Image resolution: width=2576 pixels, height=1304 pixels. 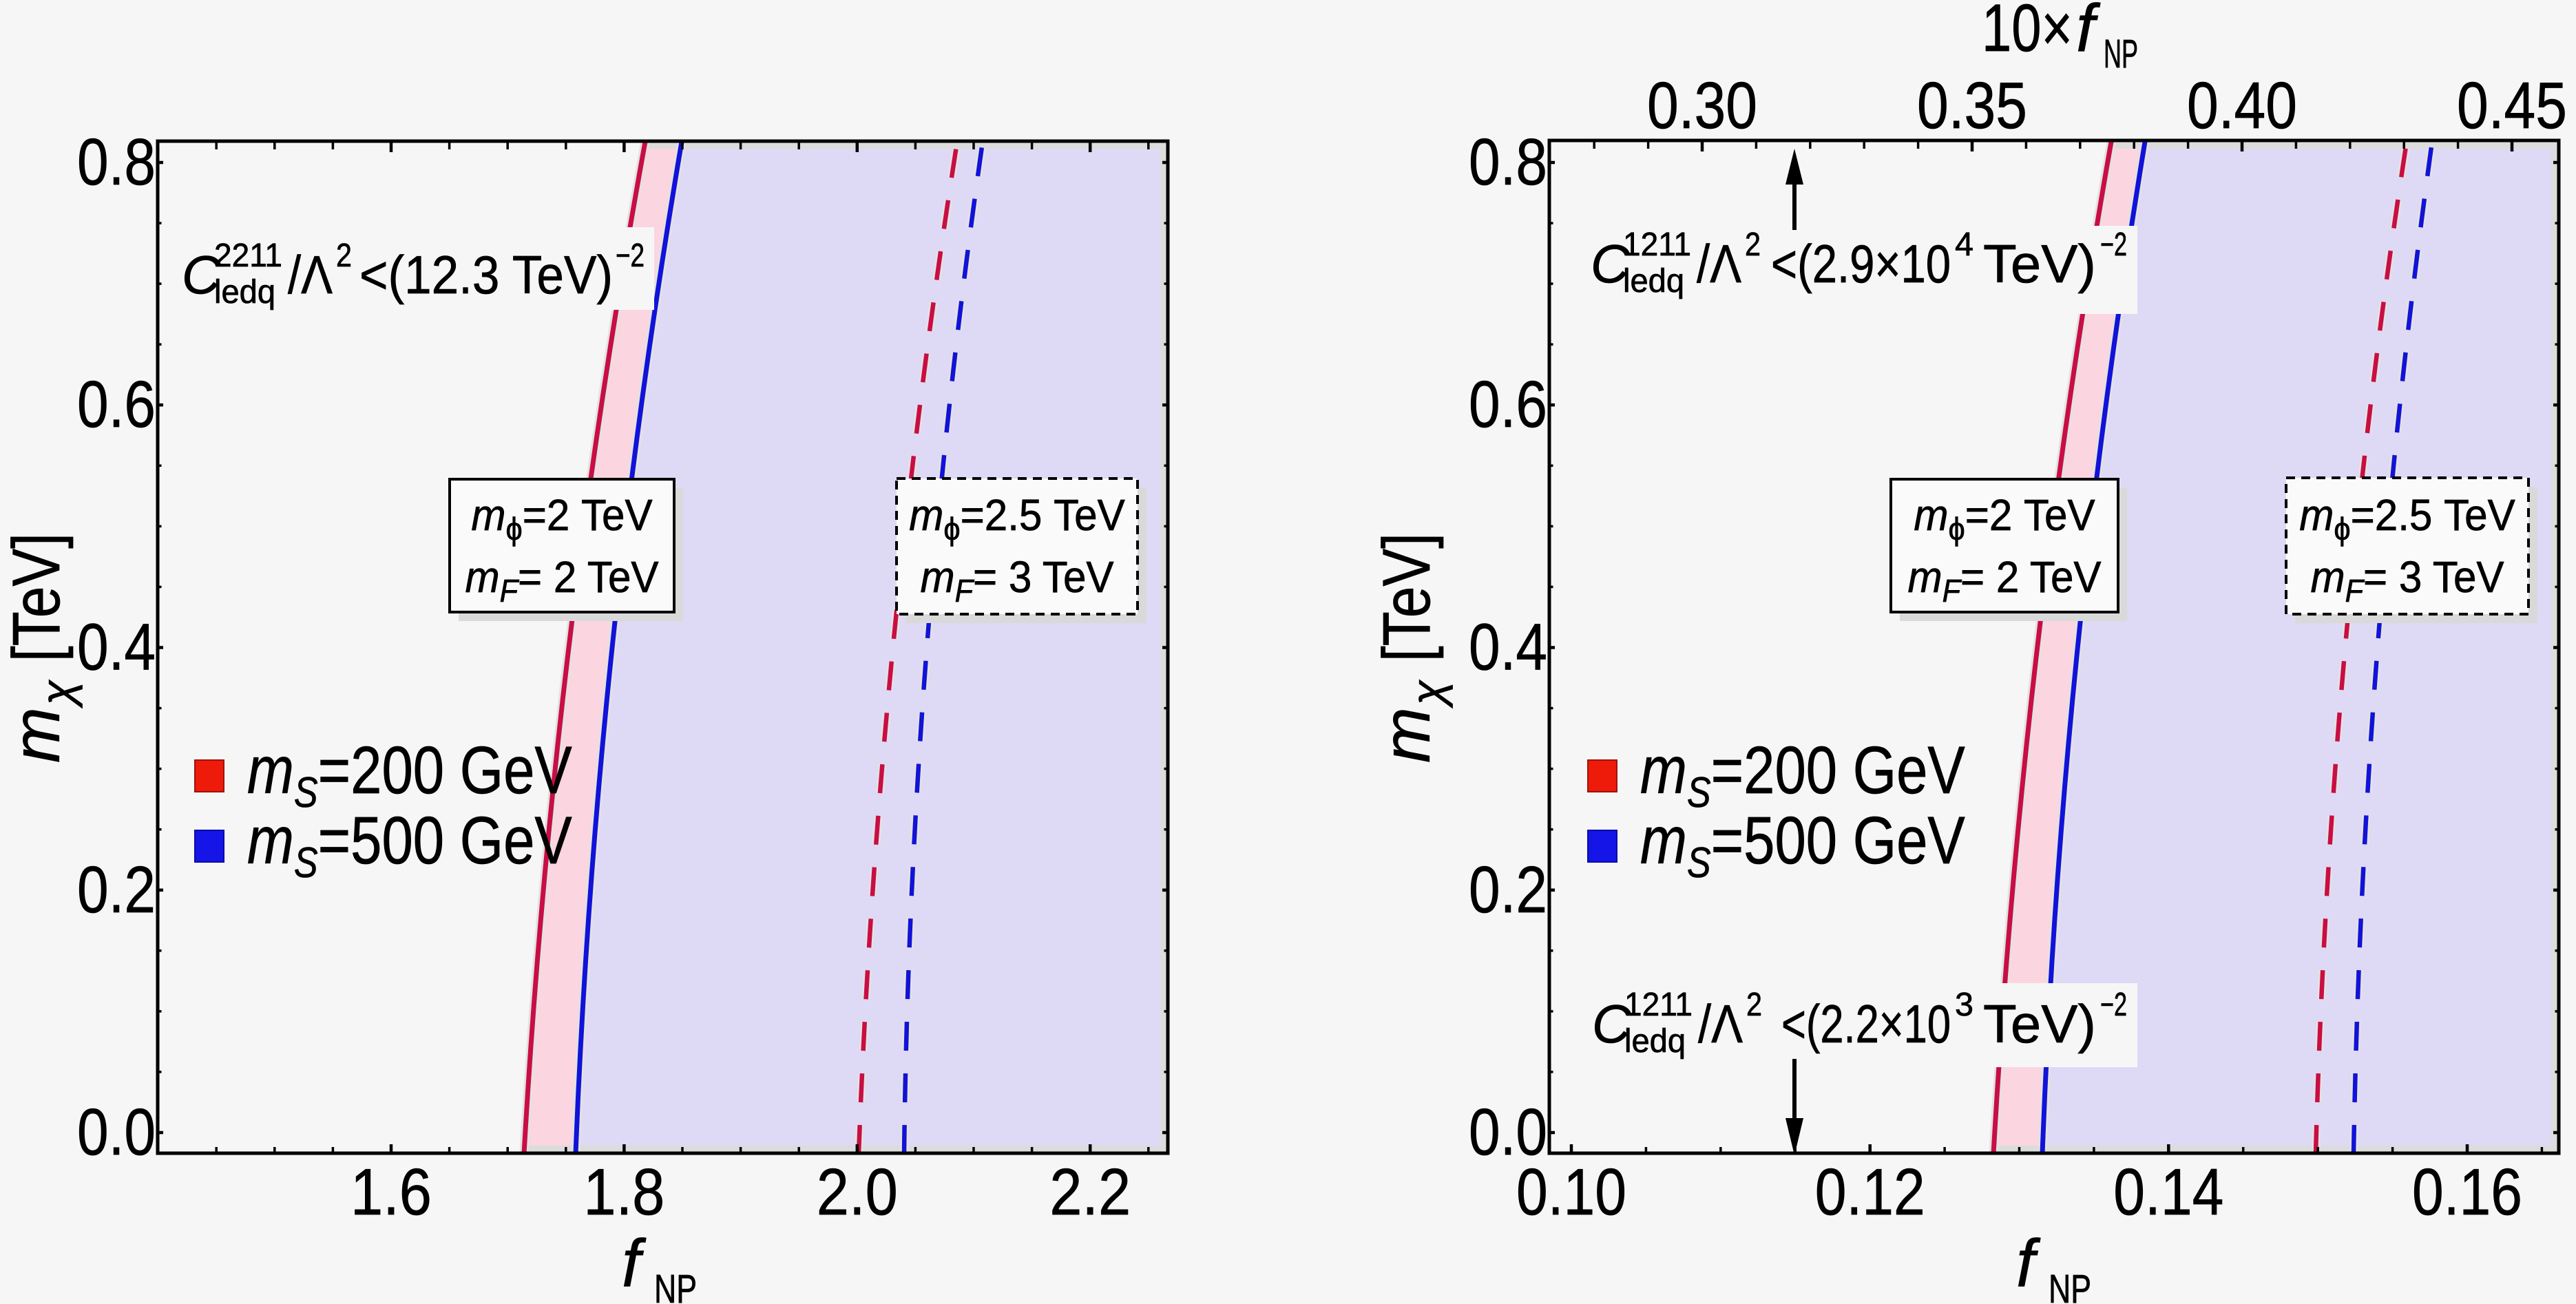 I want to click on svg-text: 0.10, so click(x=1571, y=1192).